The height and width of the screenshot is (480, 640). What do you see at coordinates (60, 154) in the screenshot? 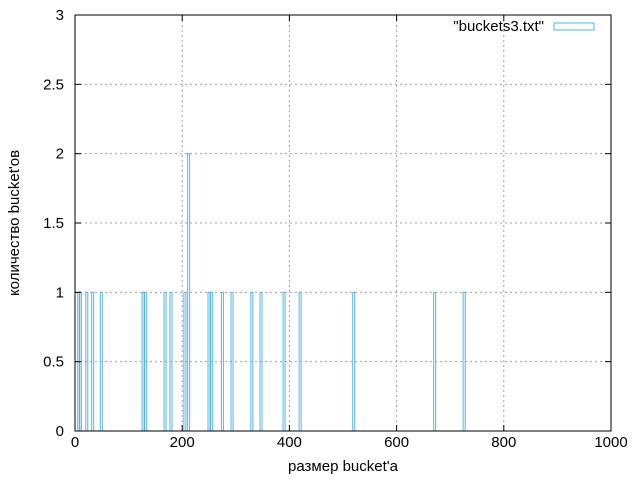
I see `y-tick-label: 2` at bounding box center [60, 154].